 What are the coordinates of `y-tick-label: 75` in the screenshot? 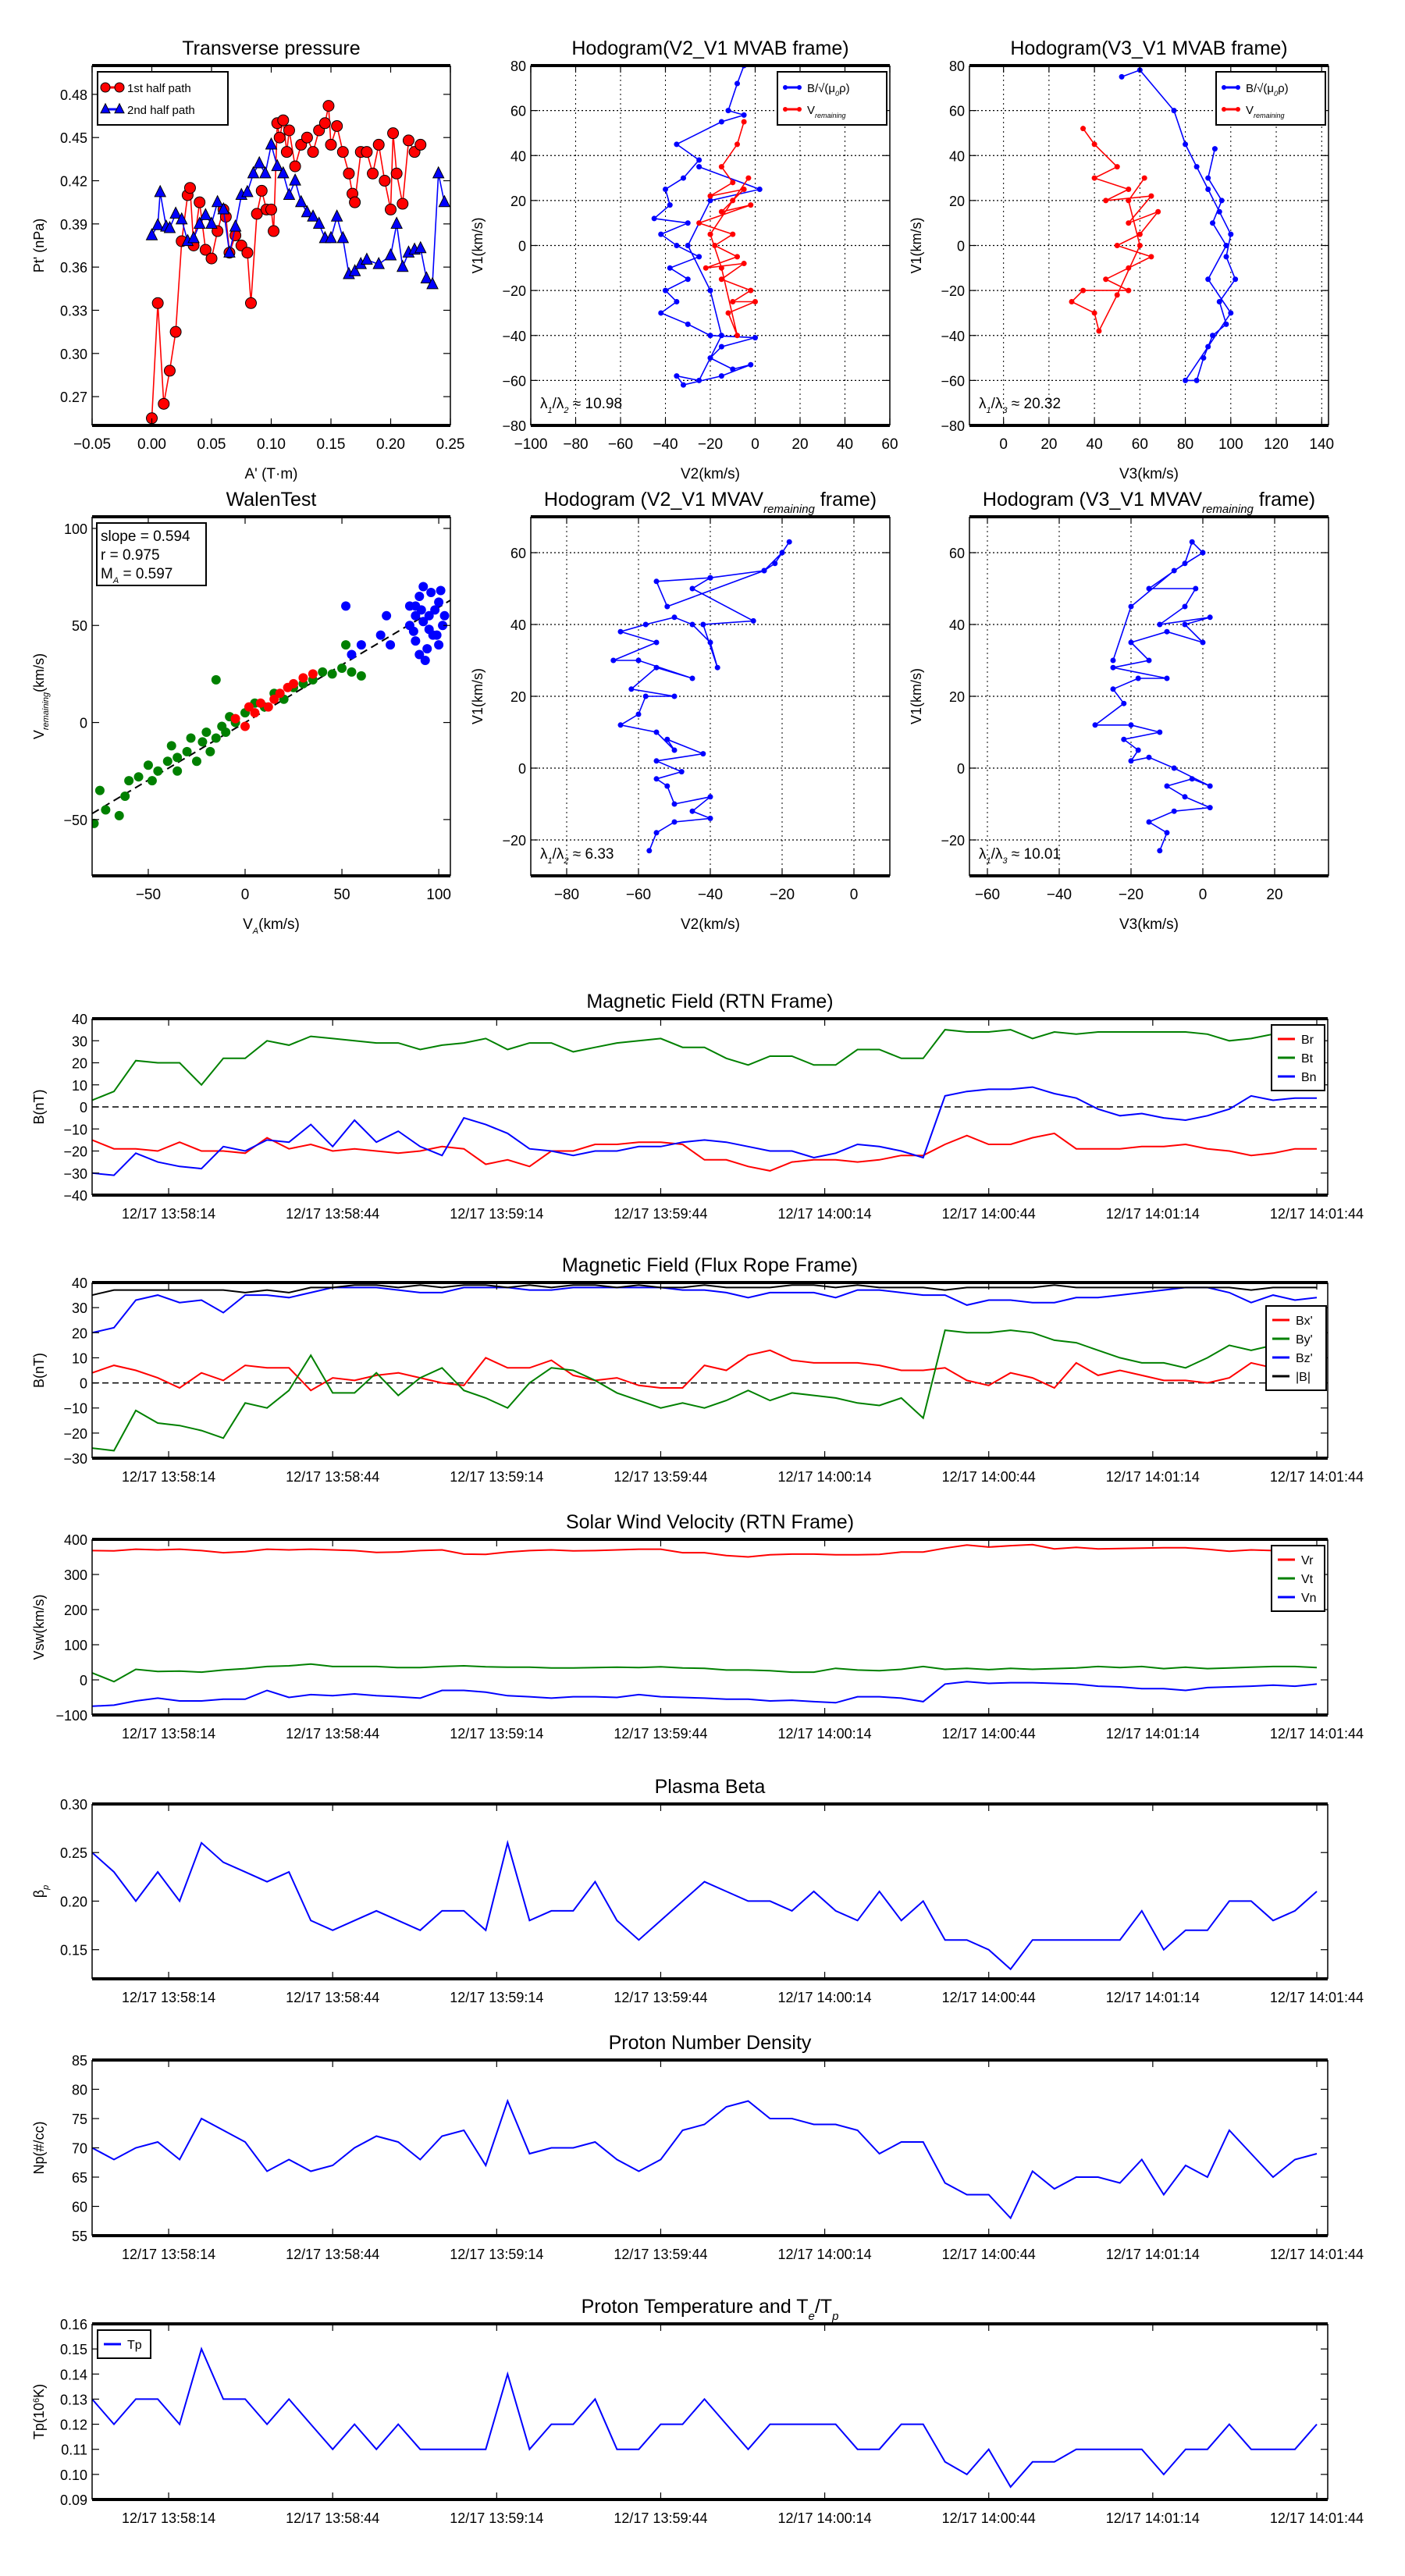 It's located at (80, 2119).